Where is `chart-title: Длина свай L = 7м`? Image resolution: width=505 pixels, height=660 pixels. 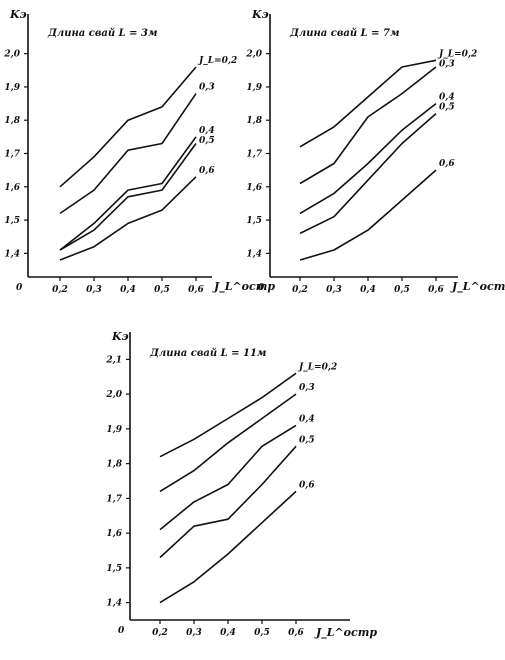
chart-title: Длина свай L = 7м is located at coordinates (344, 33).